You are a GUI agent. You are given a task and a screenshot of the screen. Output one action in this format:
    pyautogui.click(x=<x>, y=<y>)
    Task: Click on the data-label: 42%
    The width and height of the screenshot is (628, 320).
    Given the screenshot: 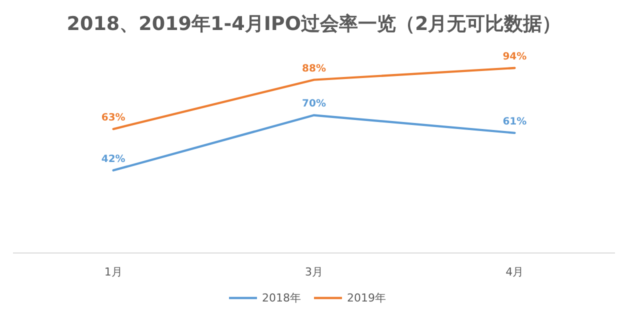 What is the action you would take?
    pyautogui.click(x=113, y=159)
    